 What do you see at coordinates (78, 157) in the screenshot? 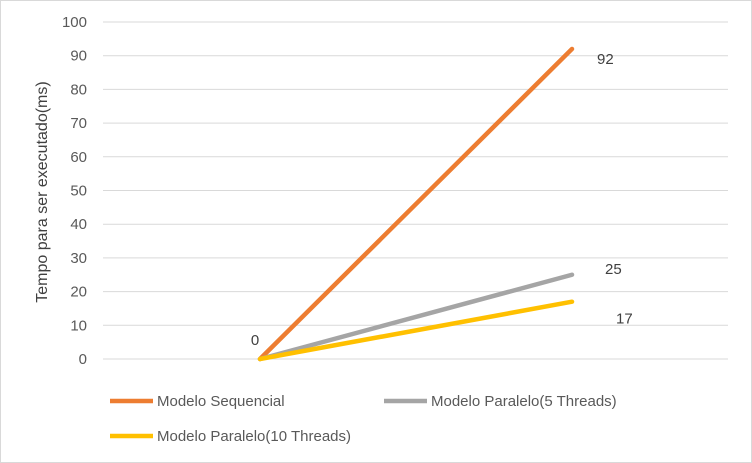
I see `y-tick-label-60: 60` at bounding box center [78, 157].